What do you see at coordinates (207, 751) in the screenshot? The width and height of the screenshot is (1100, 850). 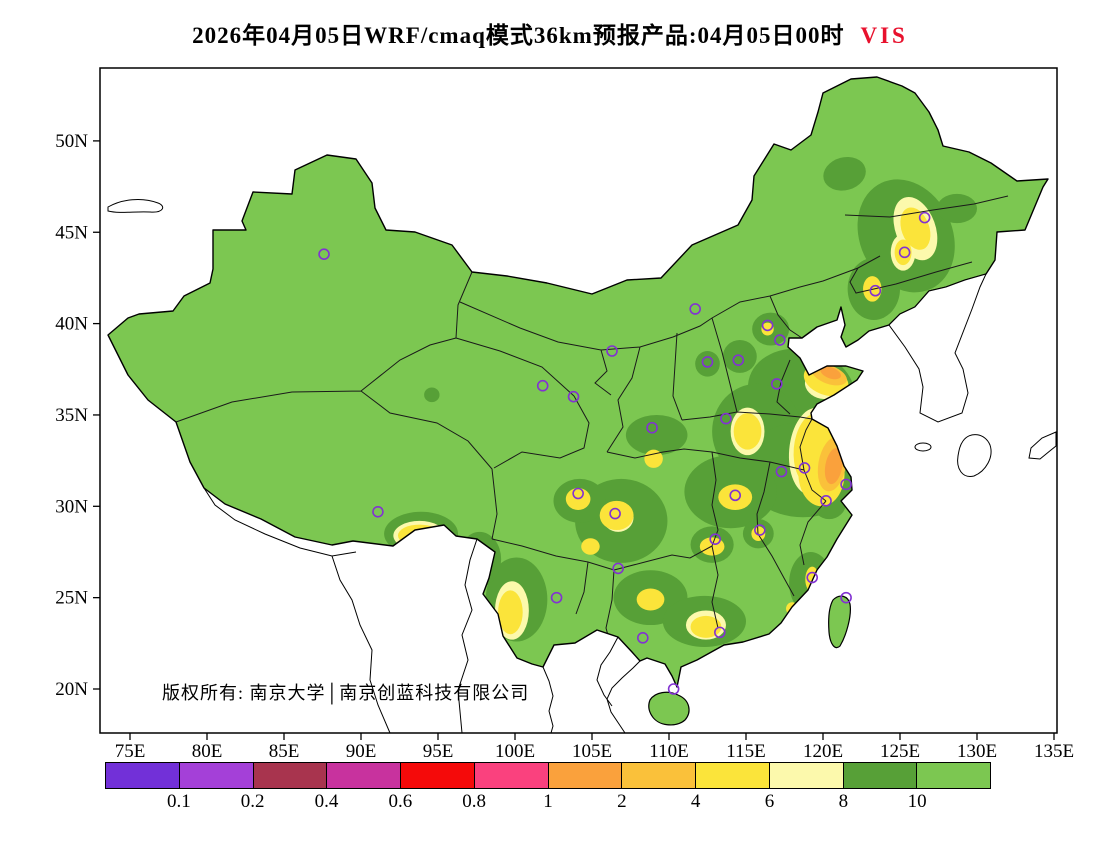 I see `lon-tick-label: 80E` at bounding box center [207, 751].